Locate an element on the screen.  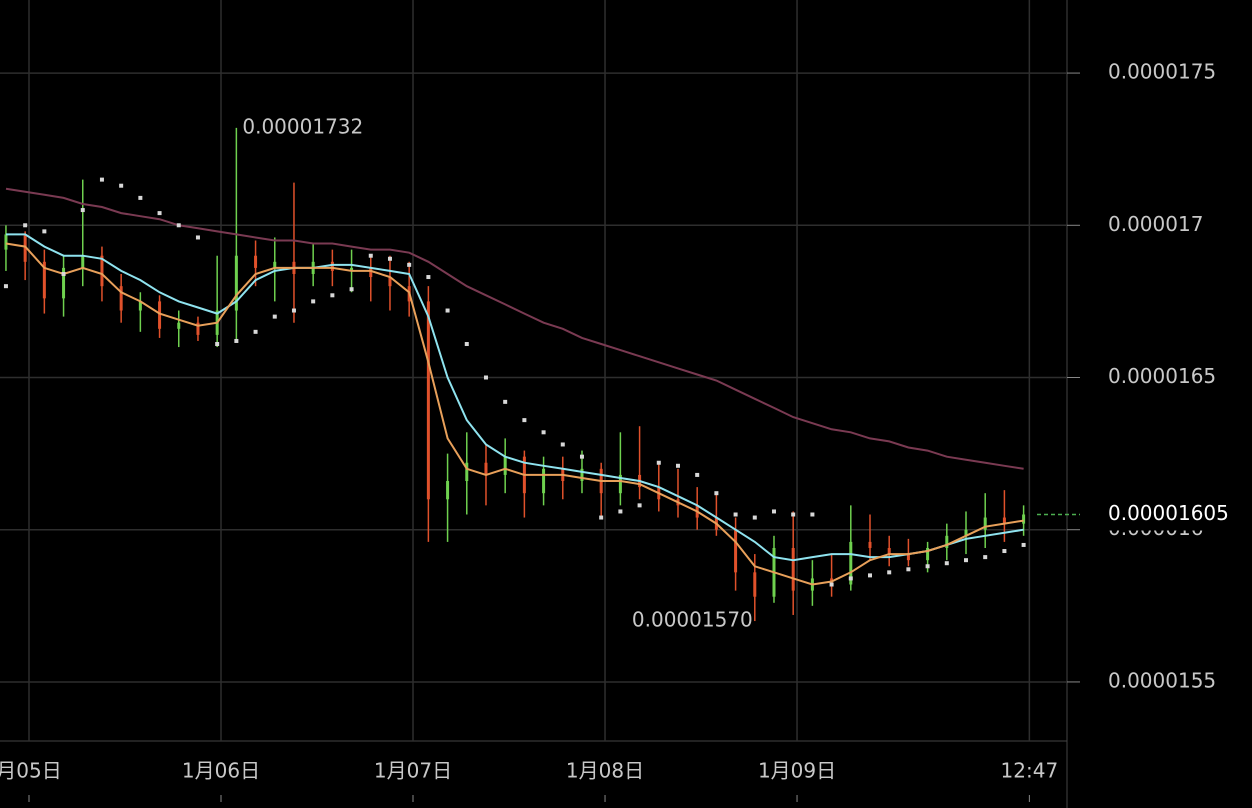
y-tick-label: 0.0000175 is located at coordinates (1162, 72).